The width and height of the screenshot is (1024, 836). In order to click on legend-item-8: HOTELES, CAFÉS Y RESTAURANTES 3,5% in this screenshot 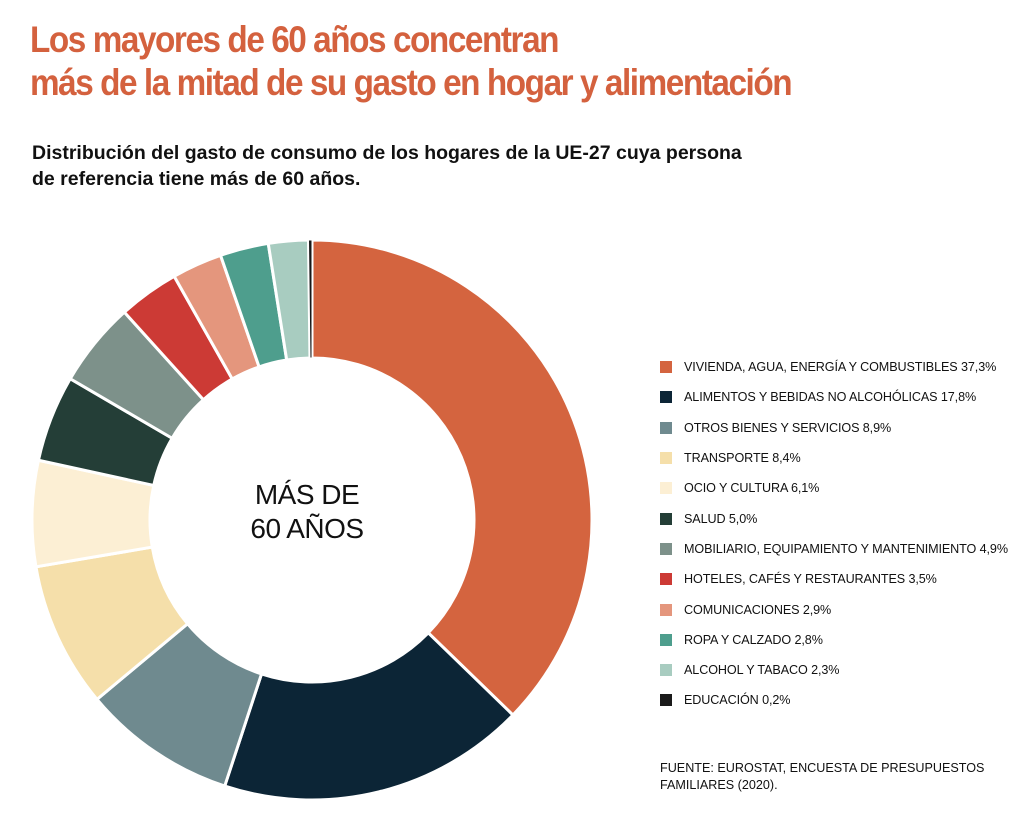, I will do `click(840, 579)`.